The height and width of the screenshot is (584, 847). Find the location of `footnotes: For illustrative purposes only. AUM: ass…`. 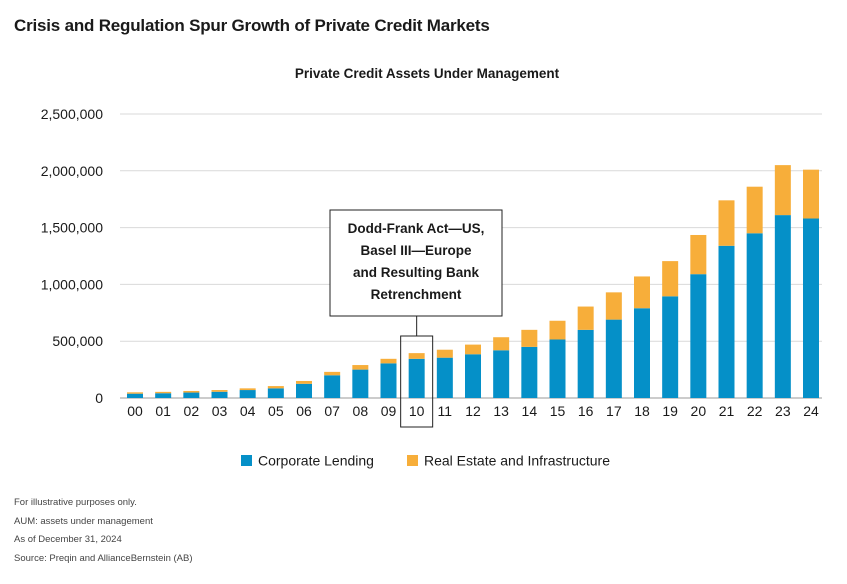

footnotes: For illustrative purposes only. AUM: ass… is located at coordinates (103, 531).